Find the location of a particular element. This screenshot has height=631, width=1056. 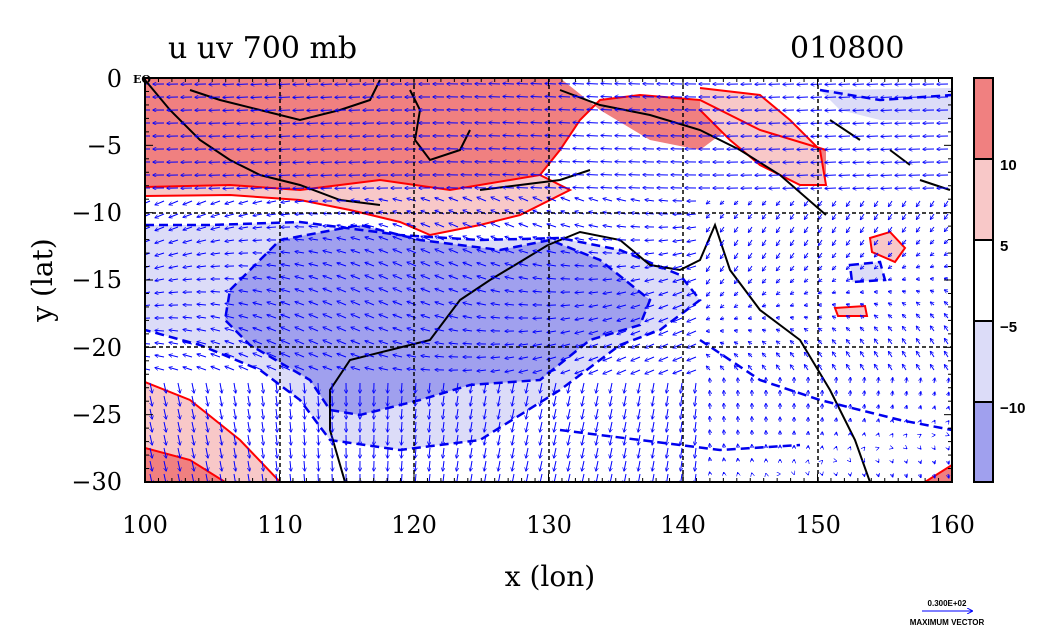

x-tick-130: 130 is located at coordinates (549, 525).